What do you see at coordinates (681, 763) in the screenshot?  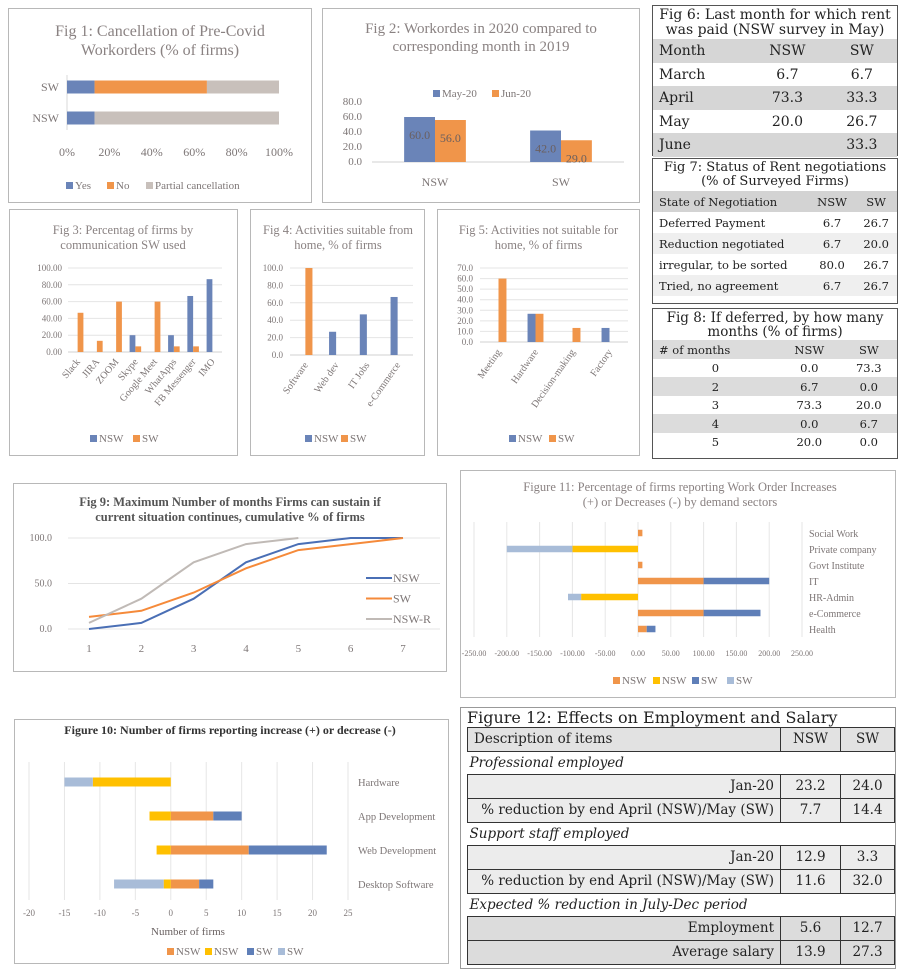 I see `section-heading: Professional employed` at bounding box center [681, 763].